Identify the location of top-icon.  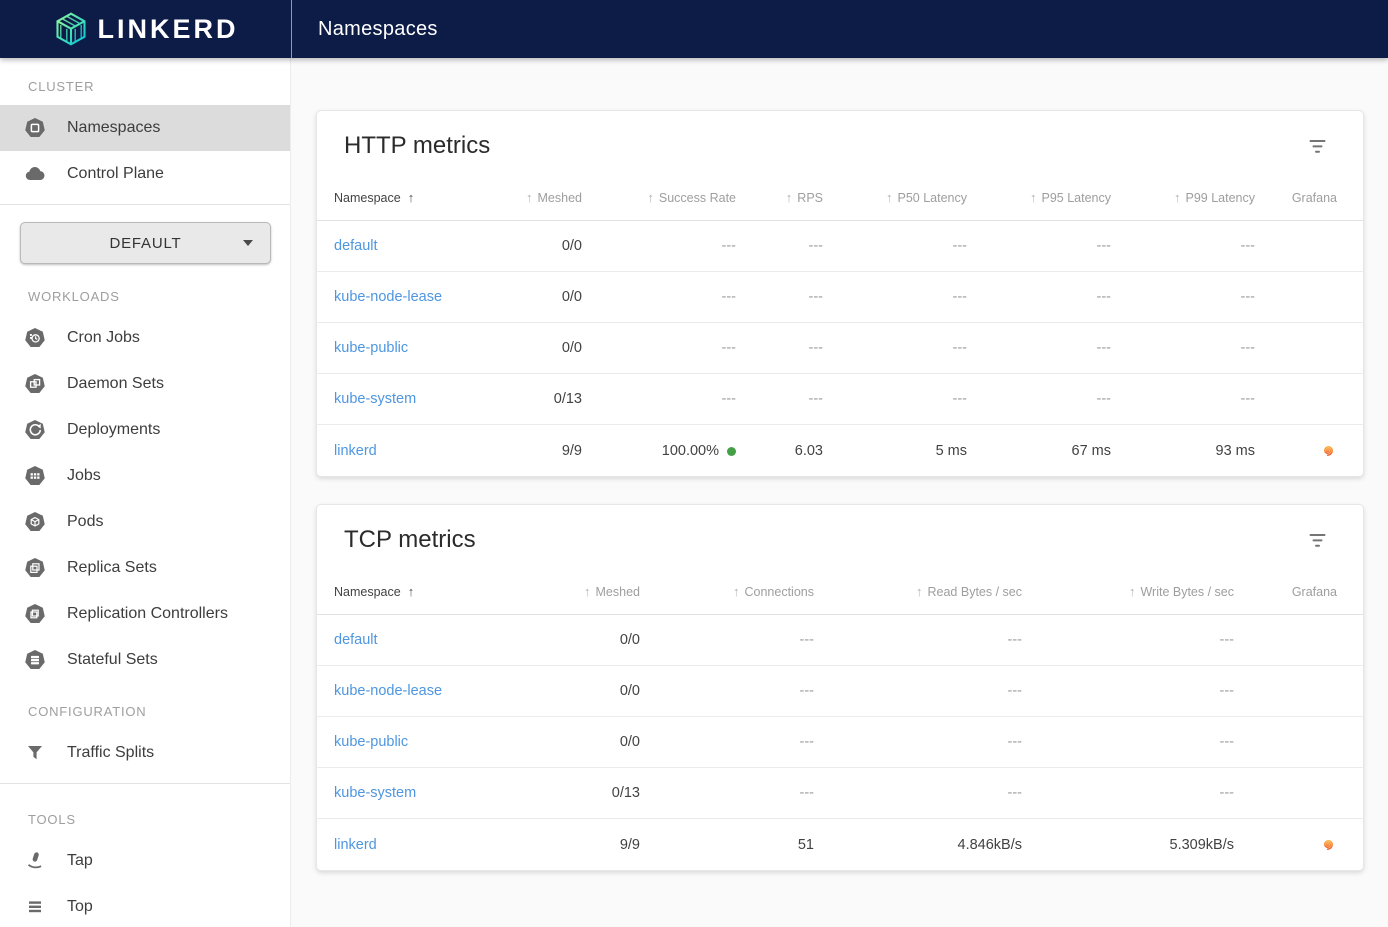
(35, 907).